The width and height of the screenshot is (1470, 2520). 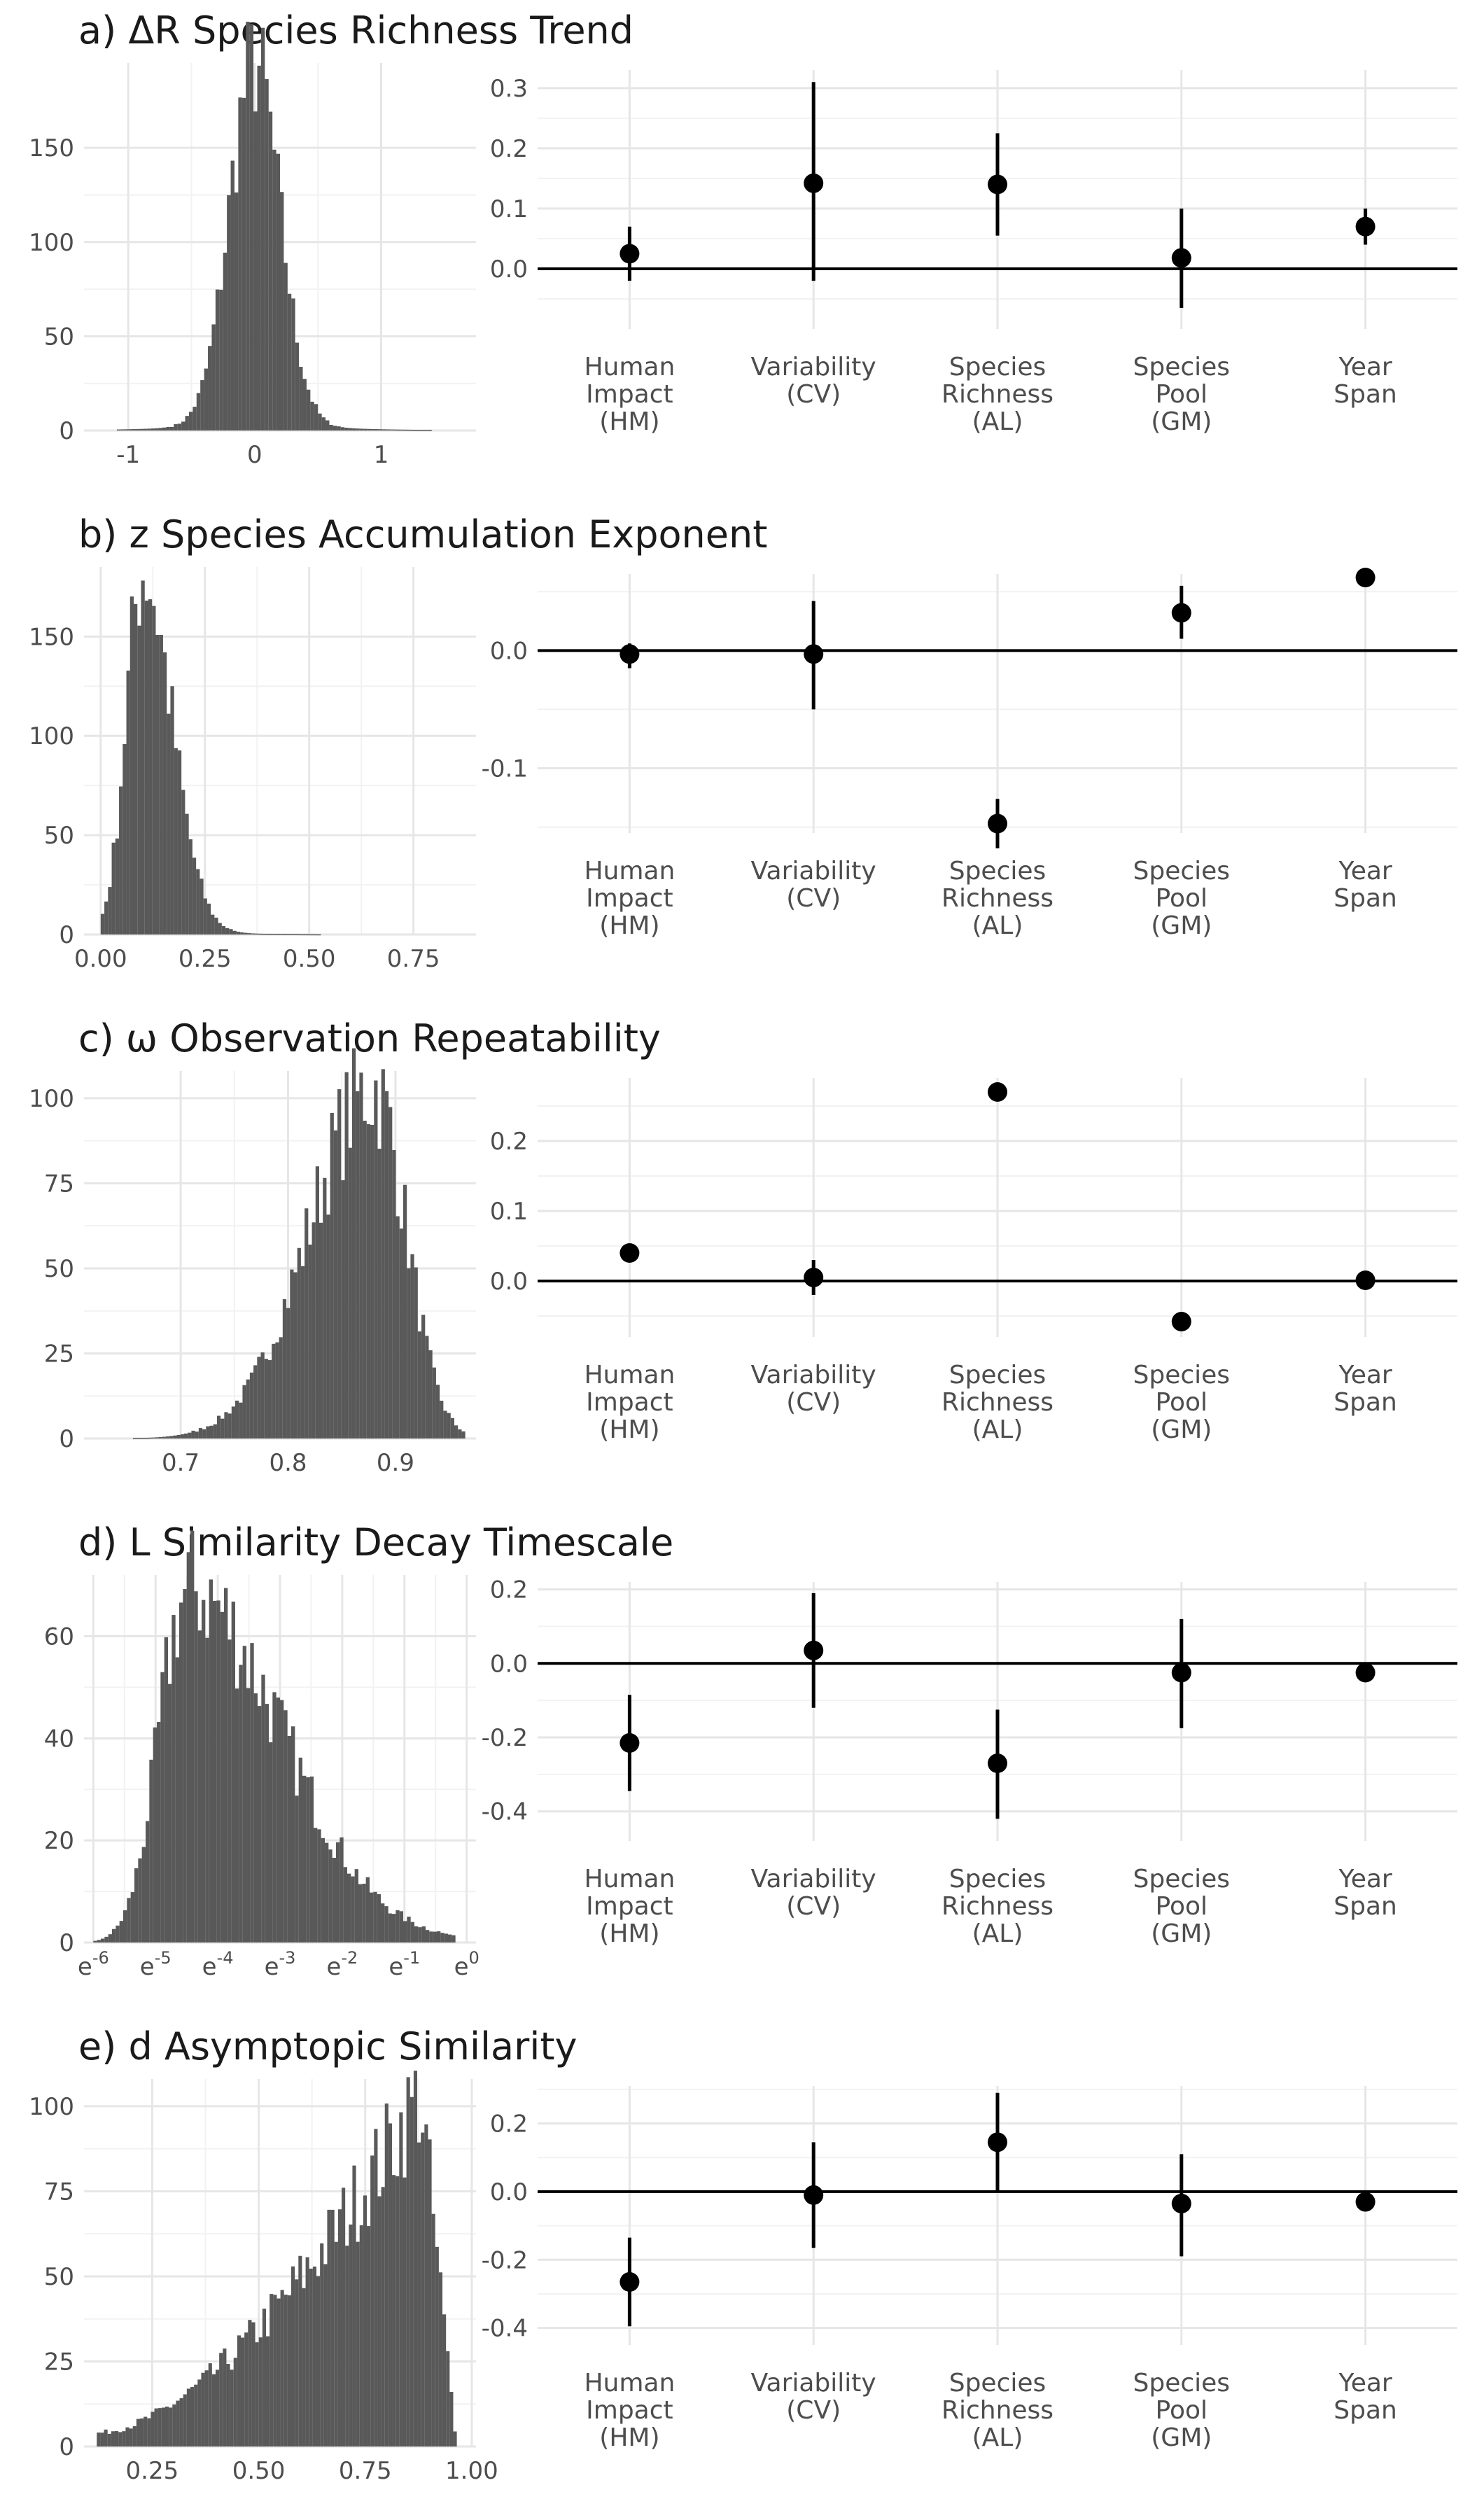 What do you see at coordinates (629, 1906) in the screenshot?
I see `category-label: Human Impact (HM)` at bounding box center [629, 1906].